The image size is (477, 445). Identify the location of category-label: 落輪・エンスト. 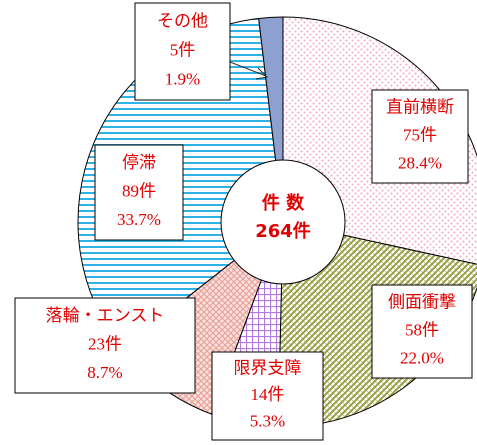
(105, 315).